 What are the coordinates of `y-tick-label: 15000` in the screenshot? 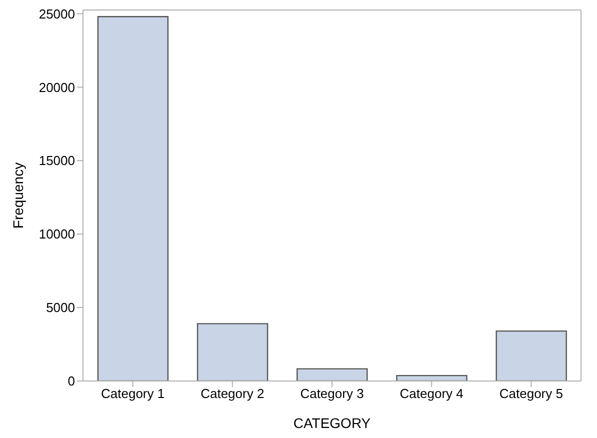 It's located at (56, 160).